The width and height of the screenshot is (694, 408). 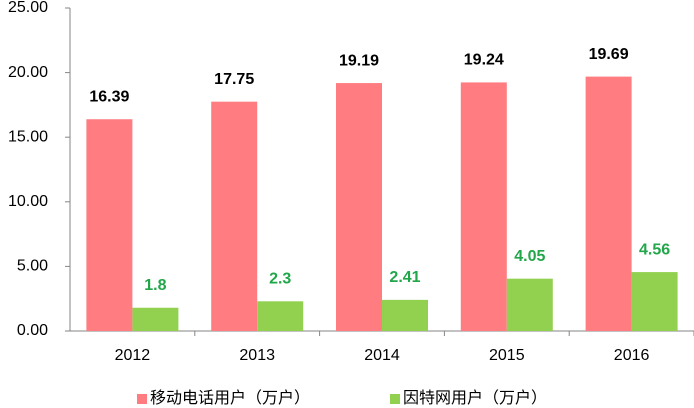 I want to click on x-tick-label: 2012, so click(x=133, y=355).